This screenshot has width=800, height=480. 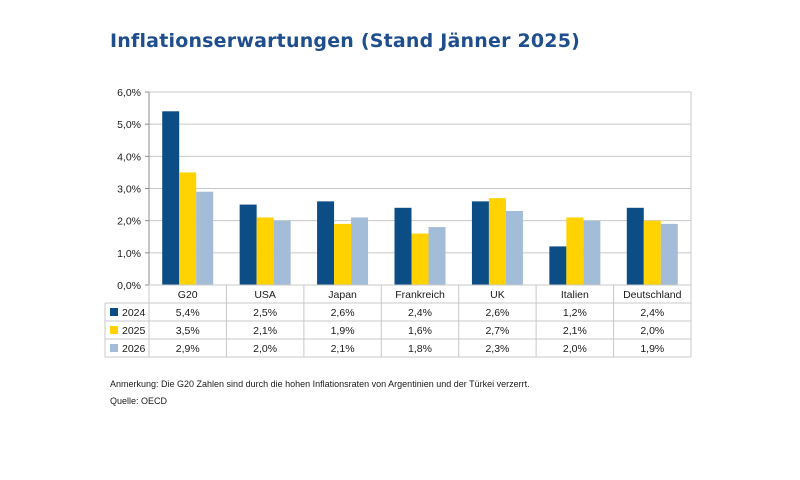 What do you see at coordinates (575, 295) in the screenshot?
I see `x-tick-label: Italien` at bounding box center [575, 295].